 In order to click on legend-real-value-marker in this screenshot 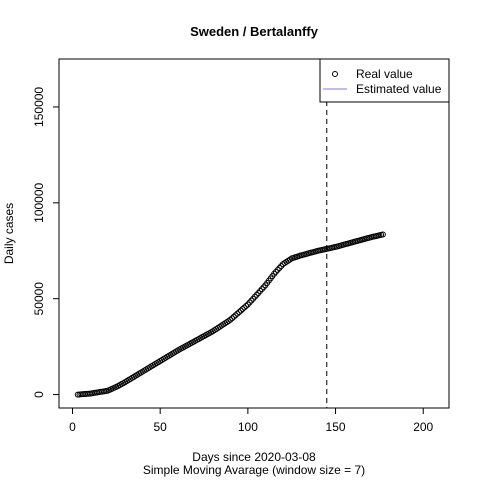, I will do `click(335, 74)`.